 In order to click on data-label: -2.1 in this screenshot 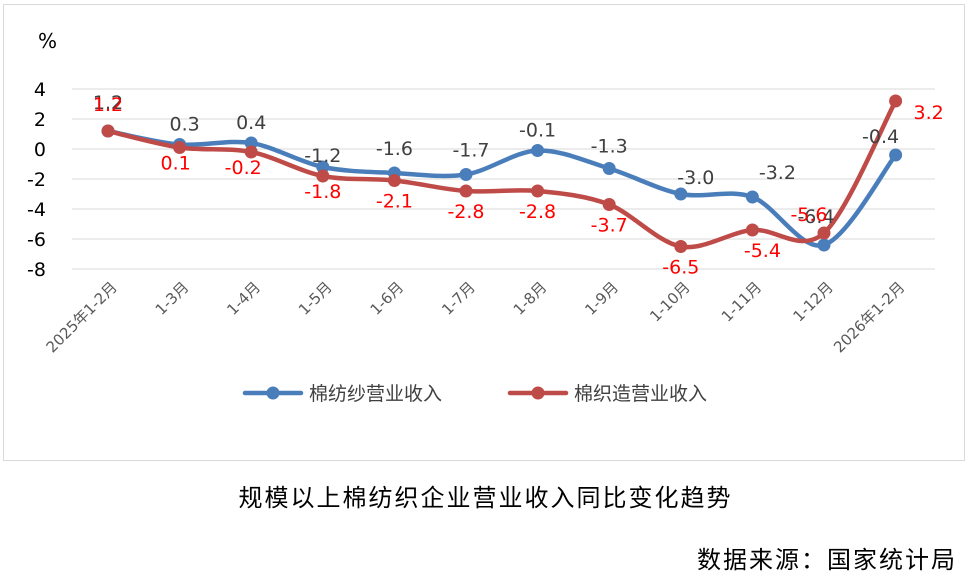, I will do `click(394, 202)`.